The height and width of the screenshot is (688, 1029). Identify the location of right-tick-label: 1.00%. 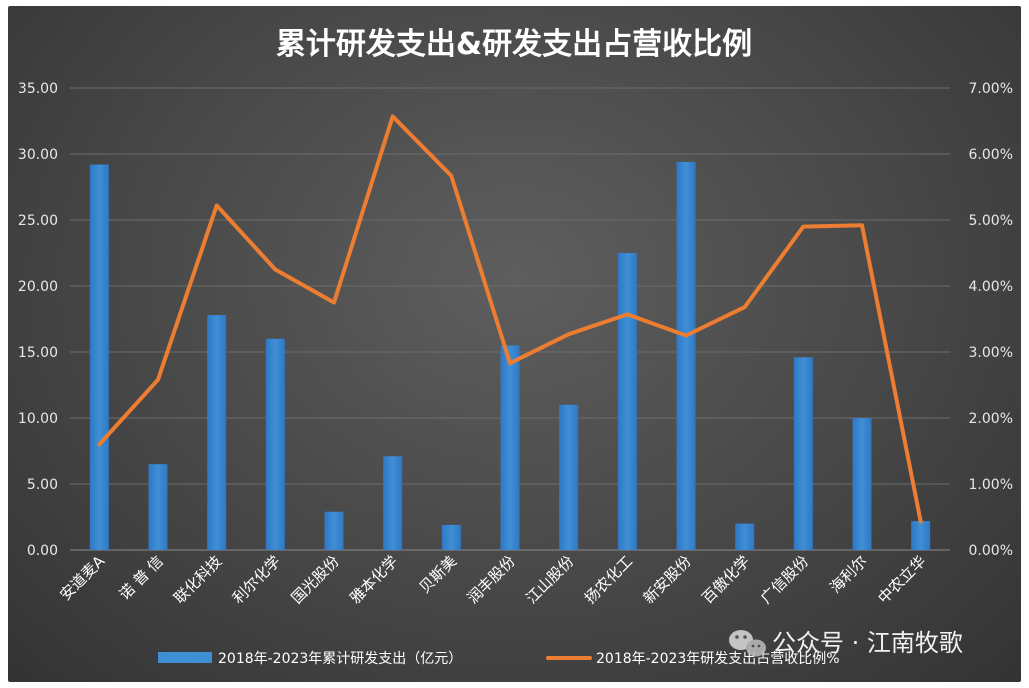
(991, 485).